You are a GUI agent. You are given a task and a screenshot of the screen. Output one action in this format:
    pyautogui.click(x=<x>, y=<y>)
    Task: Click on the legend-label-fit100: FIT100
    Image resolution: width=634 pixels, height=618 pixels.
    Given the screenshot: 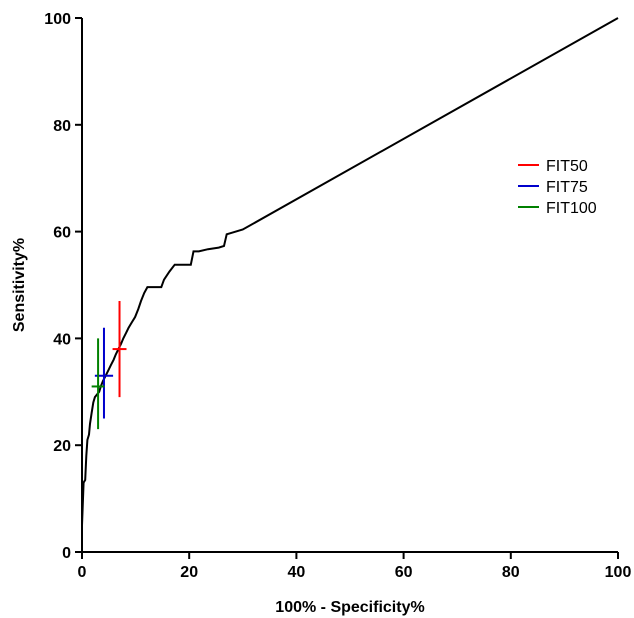 What is the action you would take?
    pyautogui.click(x=571, y=208)
    